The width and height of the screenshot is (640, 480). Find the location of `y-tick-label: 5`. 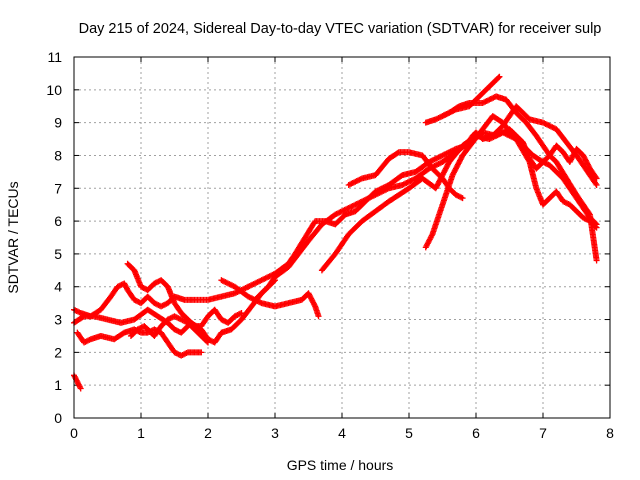

y-tick-label: 5 is located at coordinates (58, 254).